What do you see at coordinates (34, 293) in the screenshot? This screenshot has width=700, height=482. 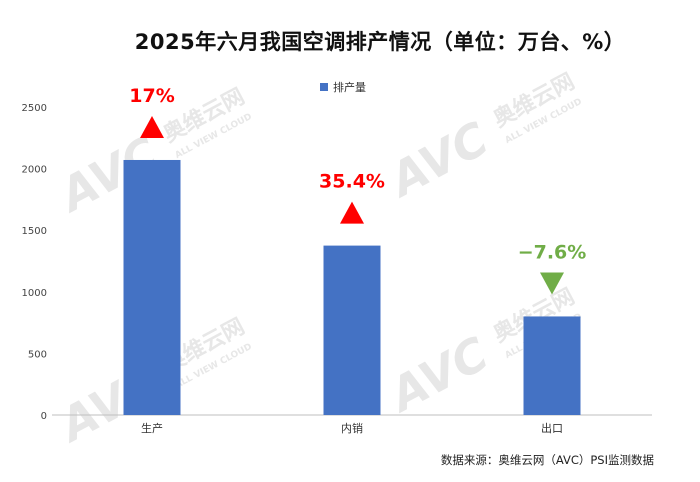 I see `y-tick-label: 1000` at bounding box center [34, 293].